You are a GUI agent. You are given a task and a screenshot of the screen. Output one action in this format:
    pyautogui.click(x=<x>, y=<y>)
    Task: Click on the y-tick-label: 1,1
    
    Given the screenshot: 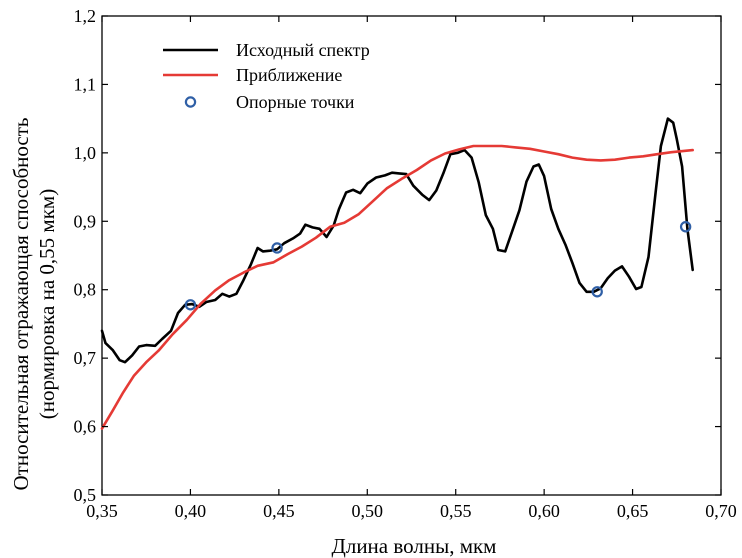 What is the action you would take?
    pyautogui.click(x=85, y=84)
    